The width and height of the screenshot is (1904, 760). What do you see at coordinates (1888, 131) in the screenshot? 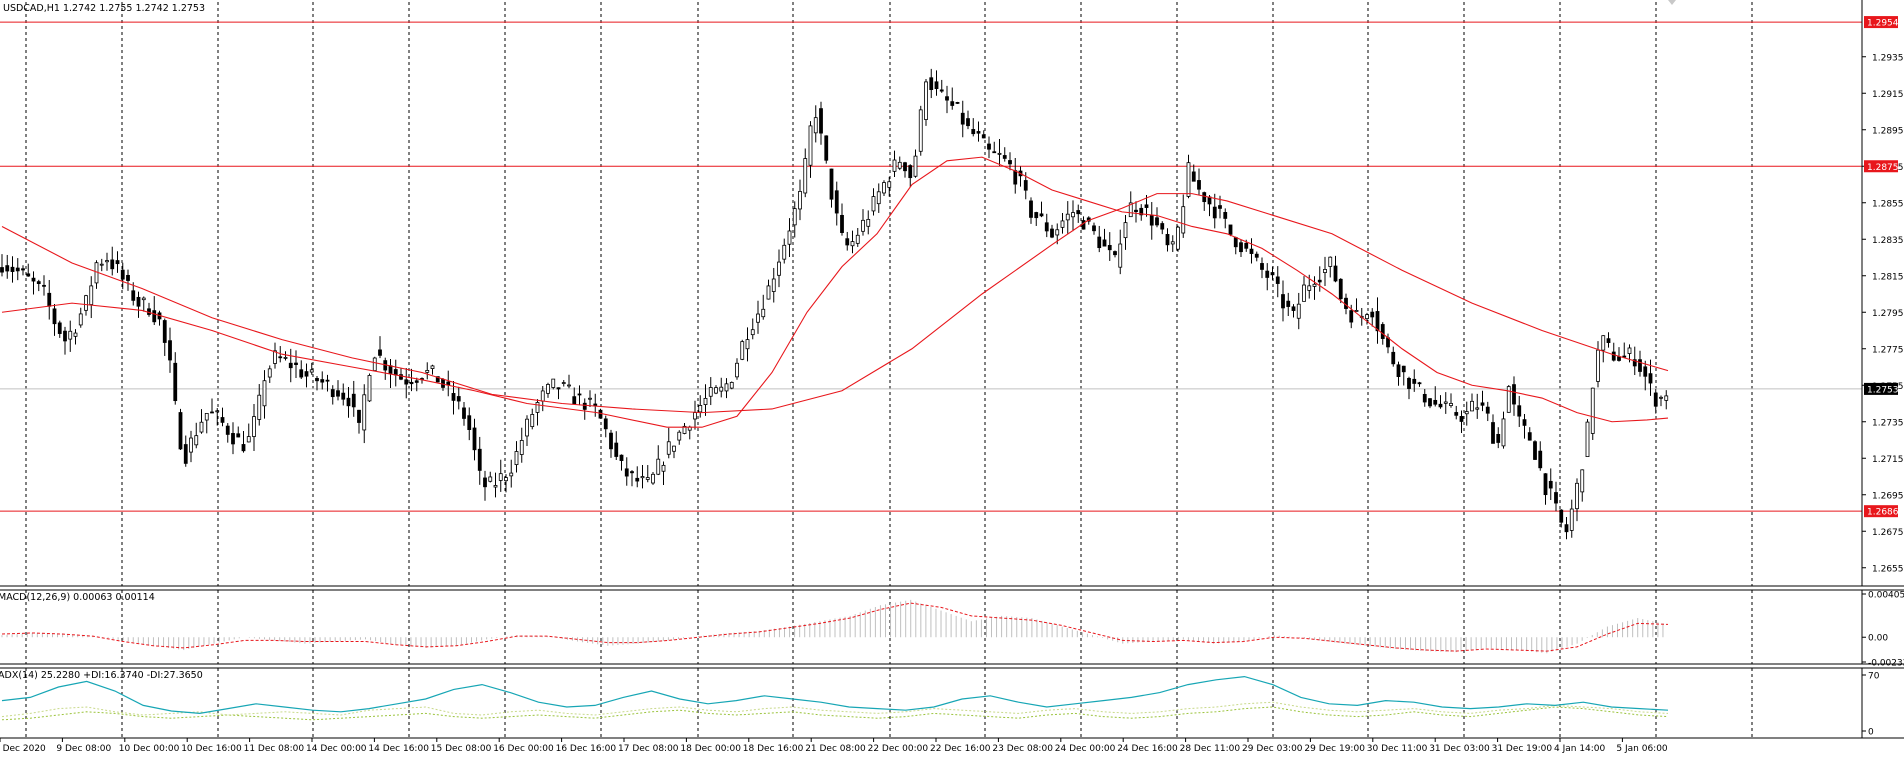
I see `price-tick-label: 1.2895` at bounding box center [1888, 131].